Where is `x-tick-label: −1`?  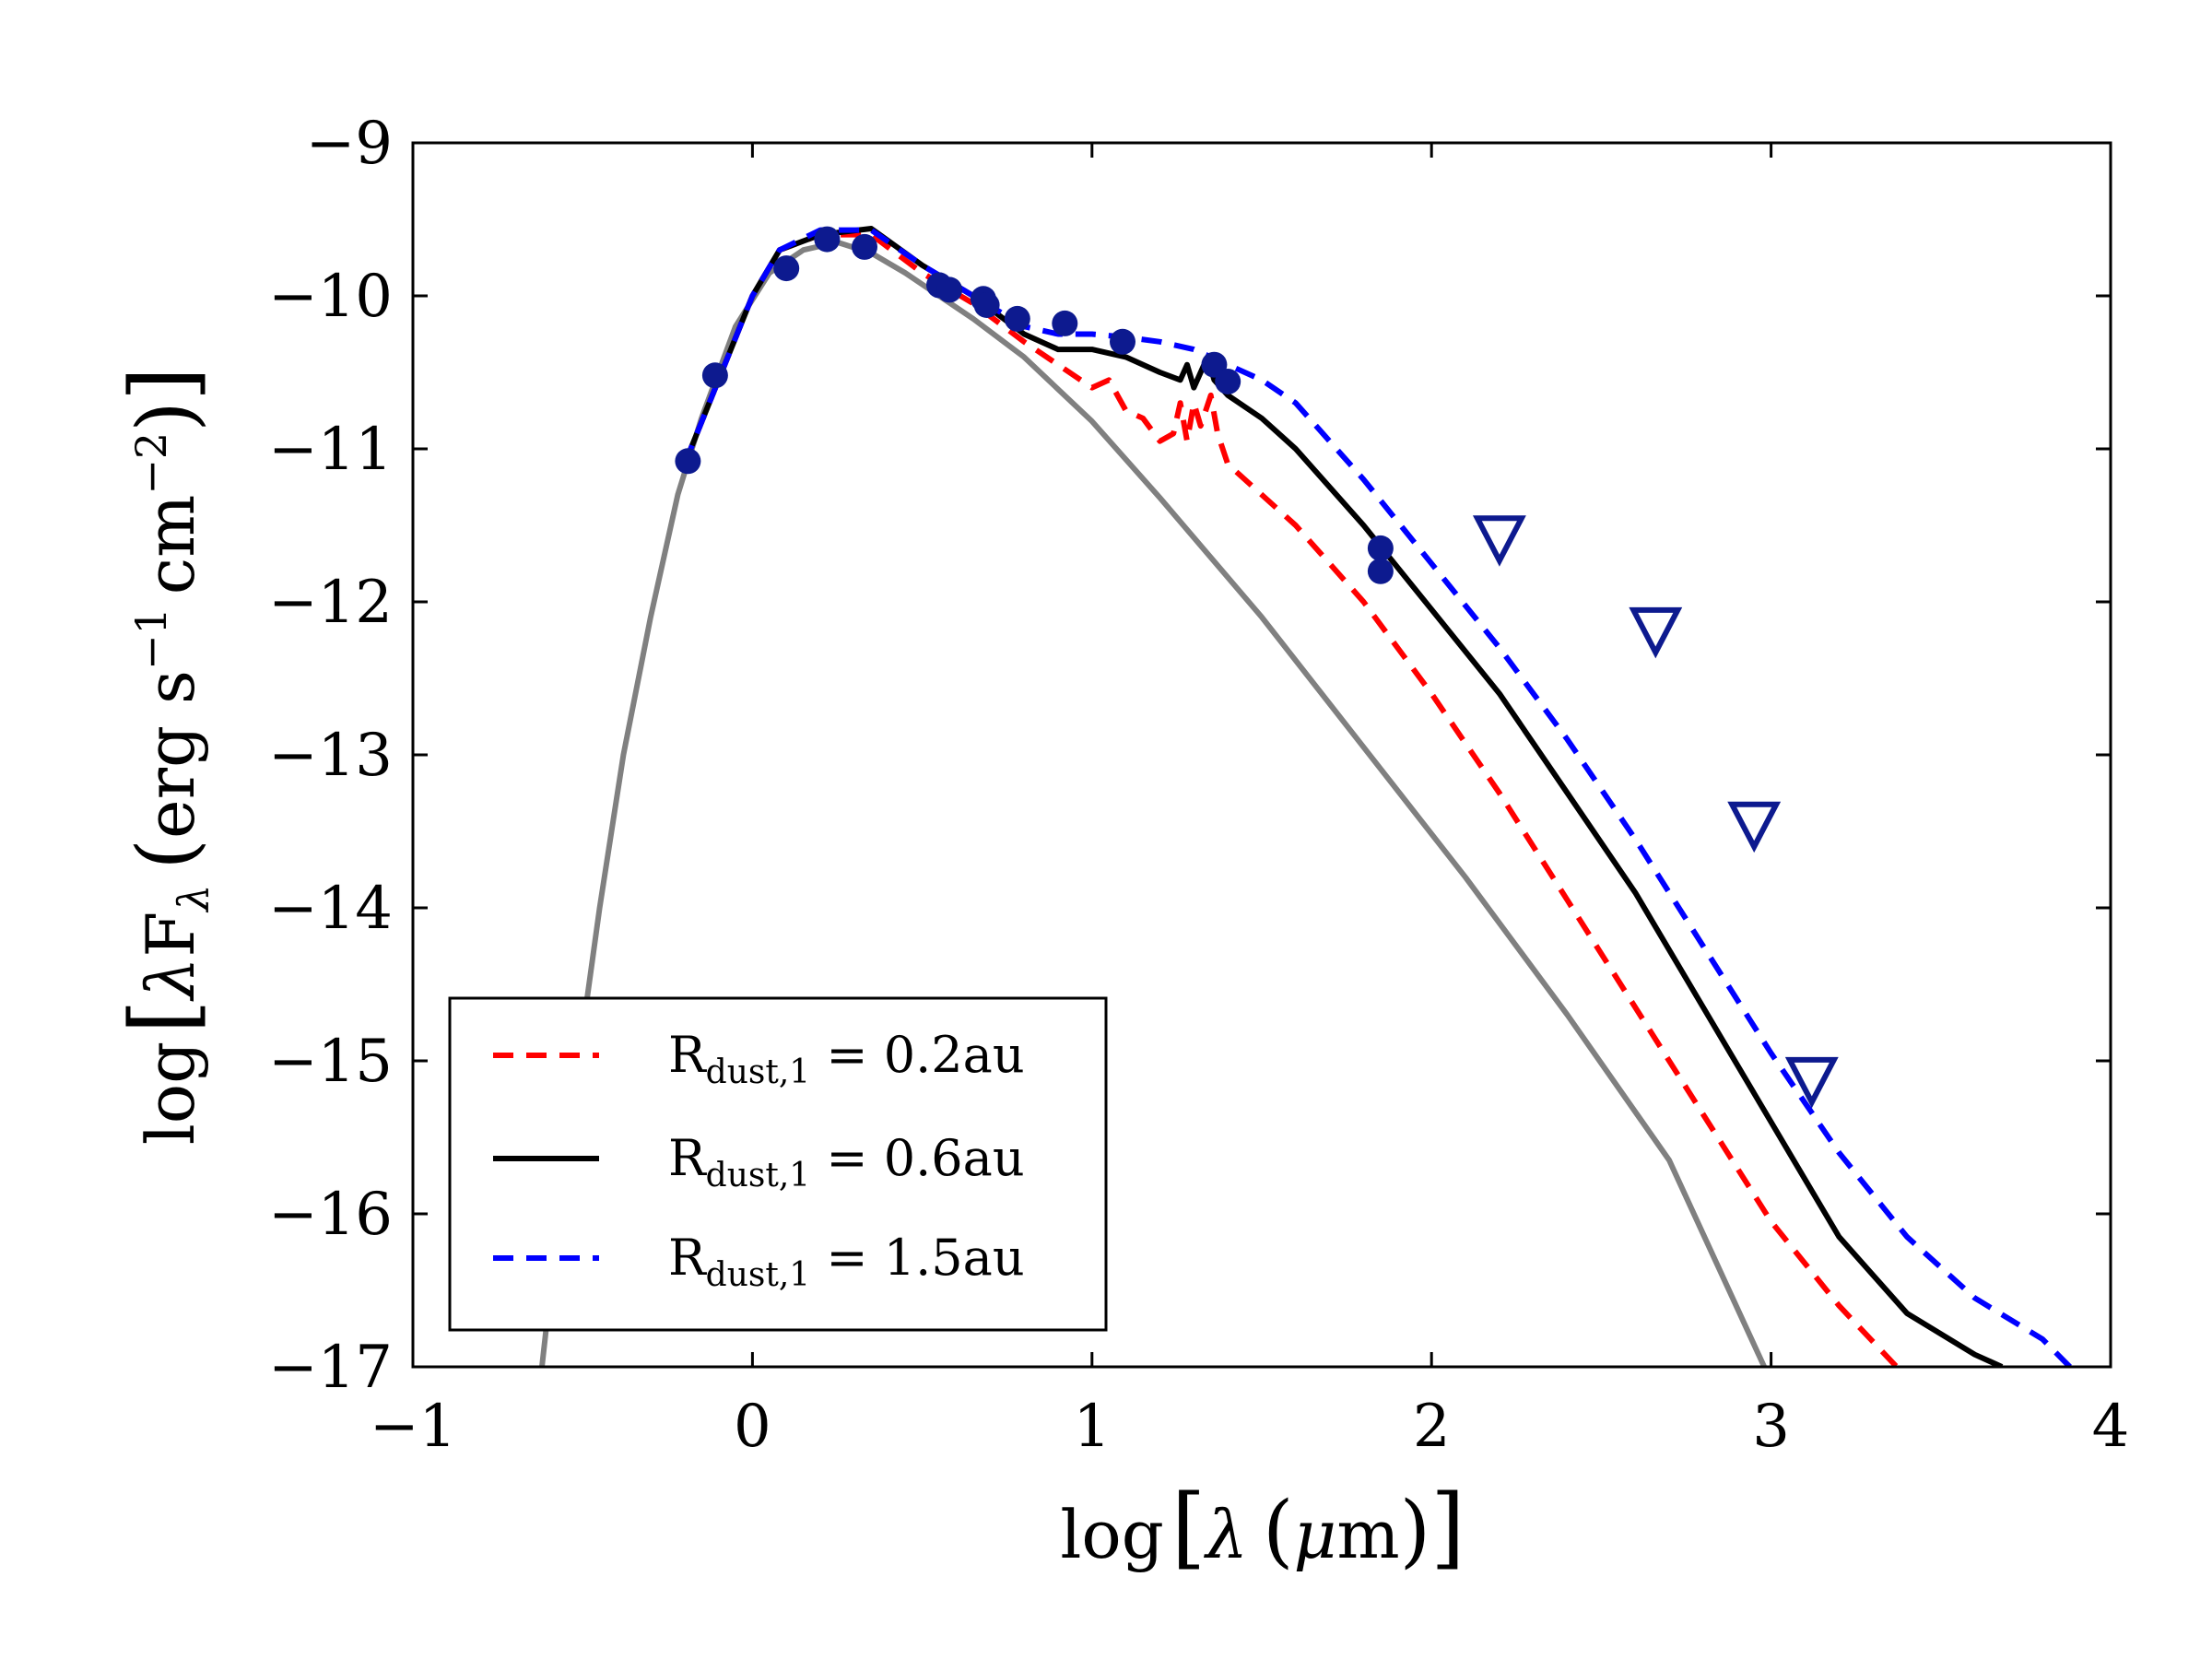
x-tick-label: −1 is located at coordinates (413, 1427).